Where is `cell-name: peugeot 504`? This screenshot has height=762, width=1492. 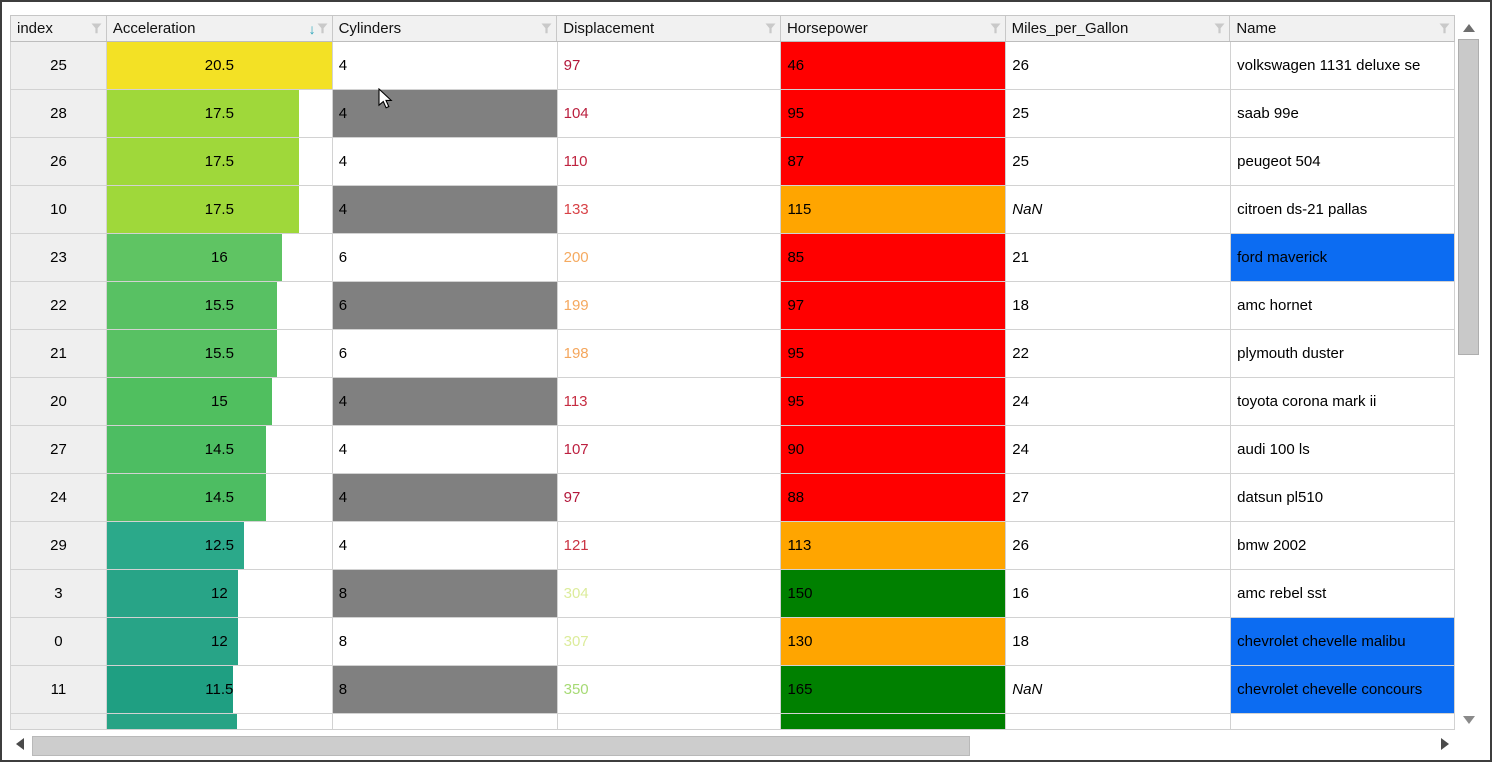 cell-name: peugeot 504 is located at coordinates (1343, 162).